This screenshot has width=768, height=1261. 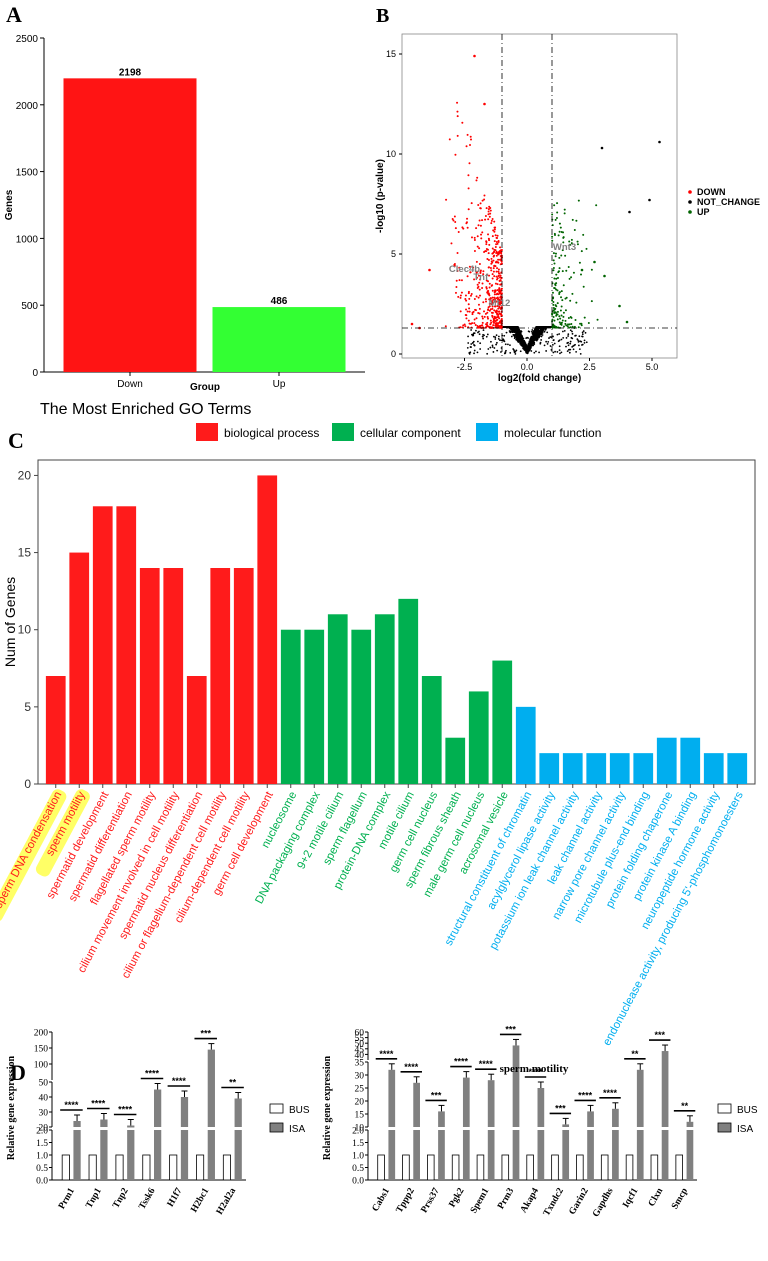 What do you see at coordinates (455, 1167) in the screenshot?
I see `bar-bus` at bounding box center [455, 1167].